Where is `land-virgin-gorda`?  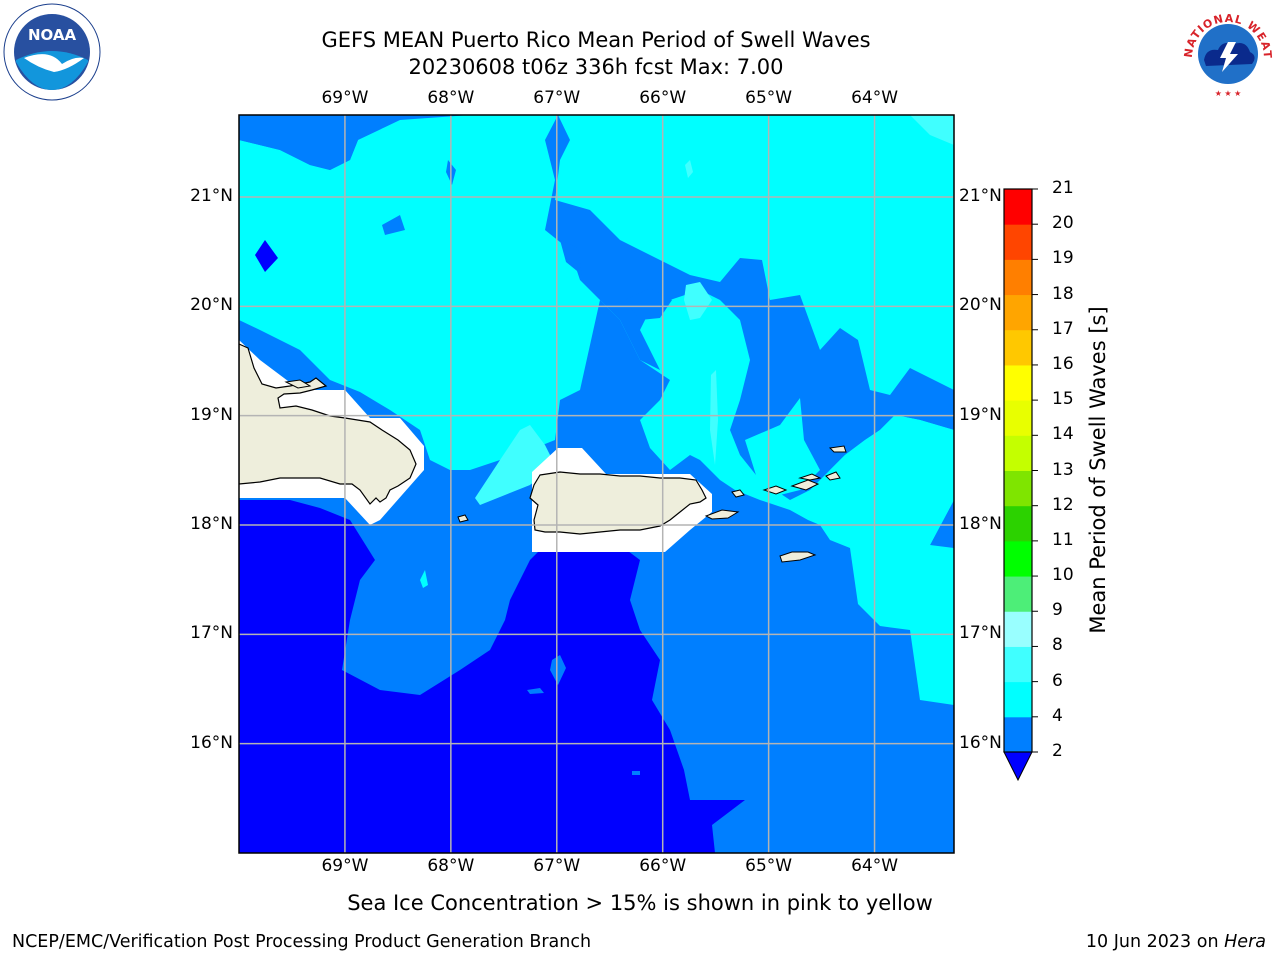 land-virgin-gorda is located at coordinates (833, 476).